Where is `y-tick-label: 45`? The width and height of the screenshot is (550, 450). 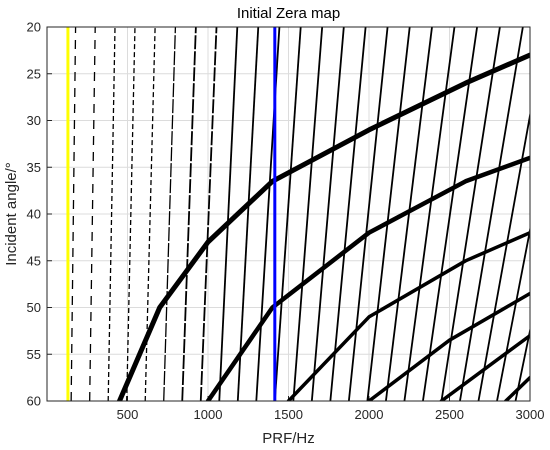 y-tick-label: 45 is located at coordinates (34, 260).